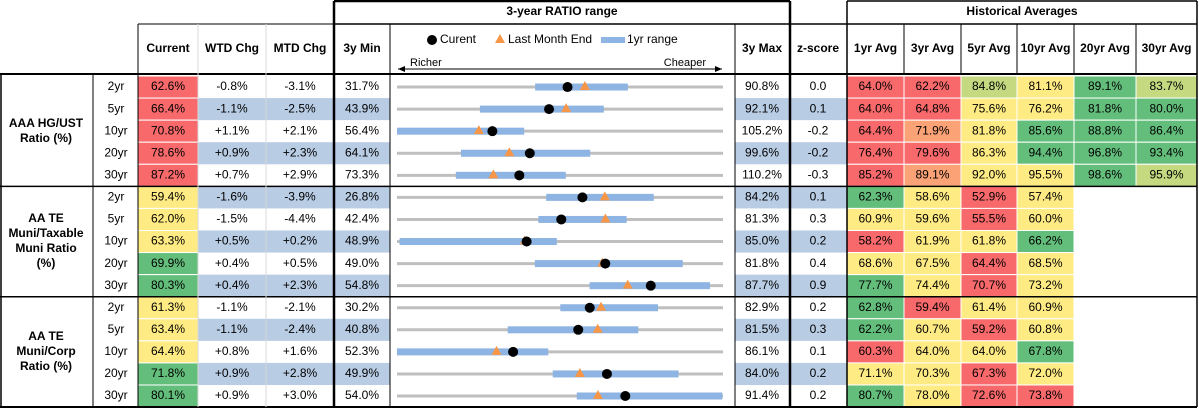 The image size is (1199, 409). I want to click on hist-avg: 68.6%, so click(875, 263).